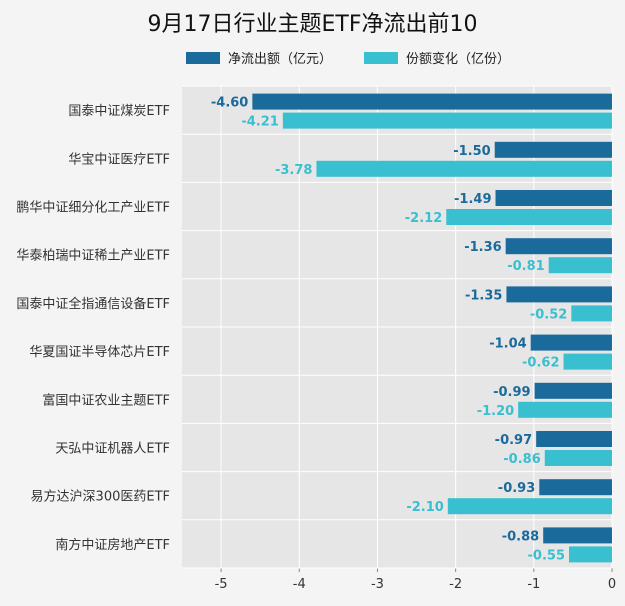  Describe the element at coordinates (299, 584) in the screenshot. I see `x-tick-label: -4` at that location.